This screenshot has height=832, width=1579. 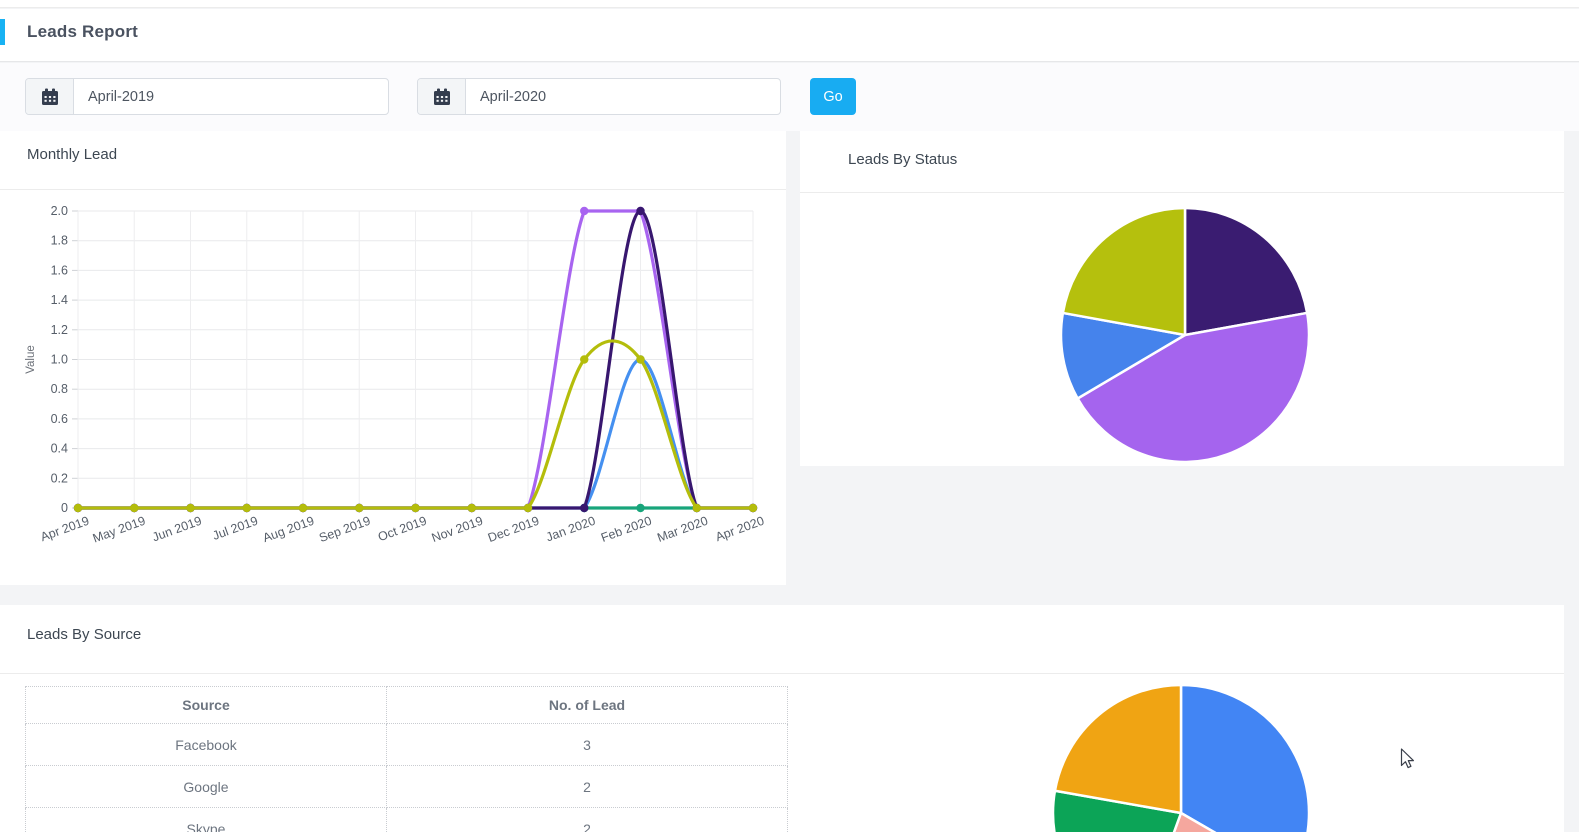 What do you see at coordinates (344, 529) in the screenshot?
I see `x-tick-label: Sep 2019` at bounding box center [344, 529].